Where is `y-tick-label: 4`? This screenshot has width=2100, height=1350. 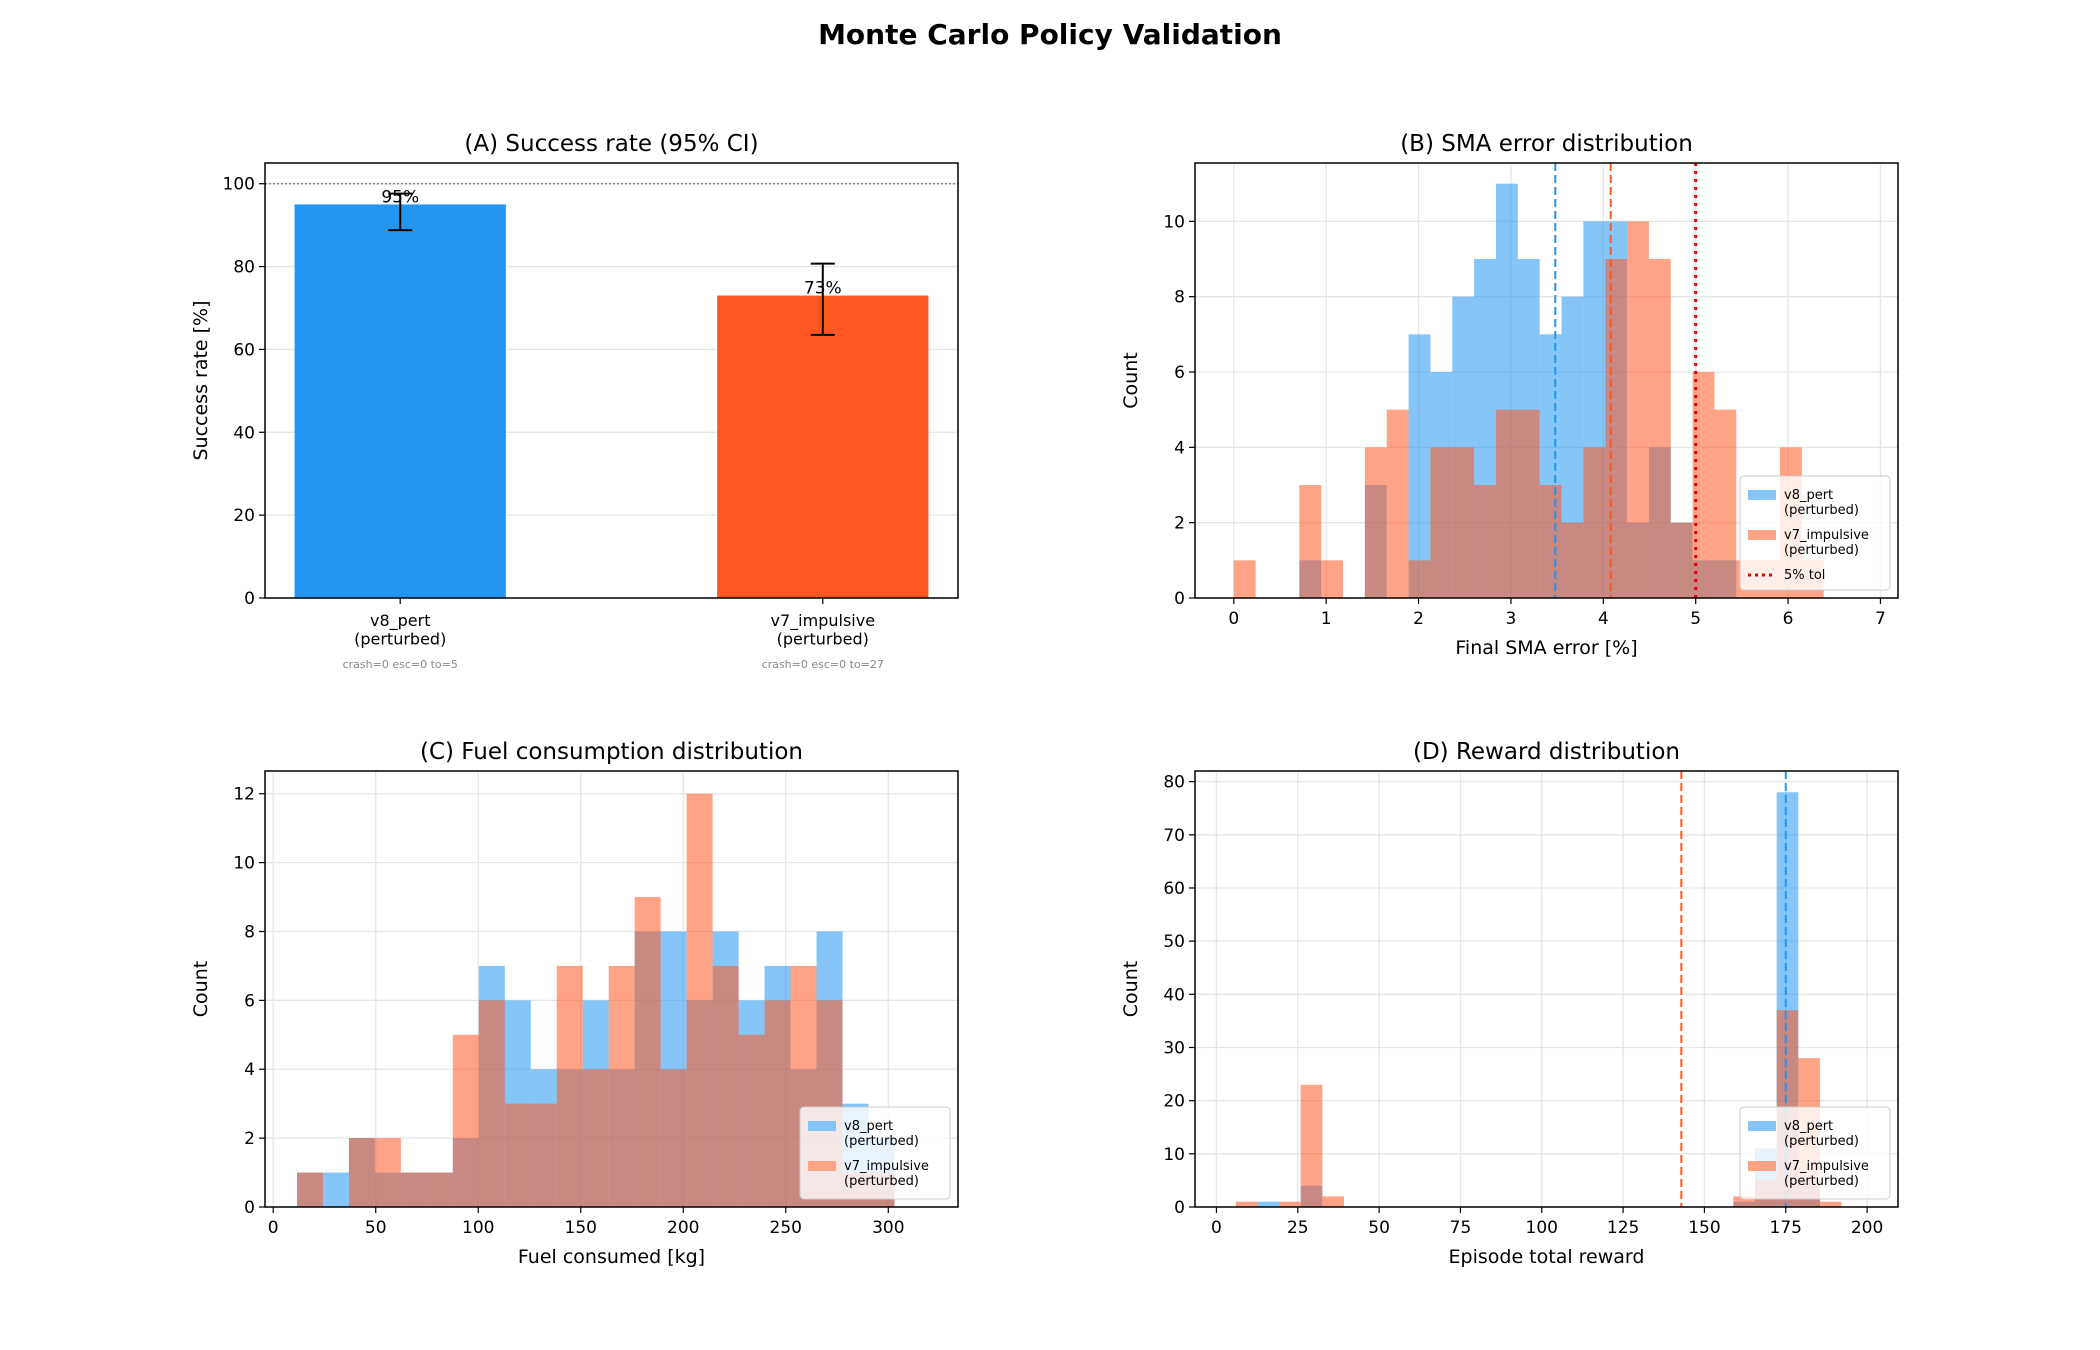 y-tick-label: 4 is located at coordinates (1179, 448).